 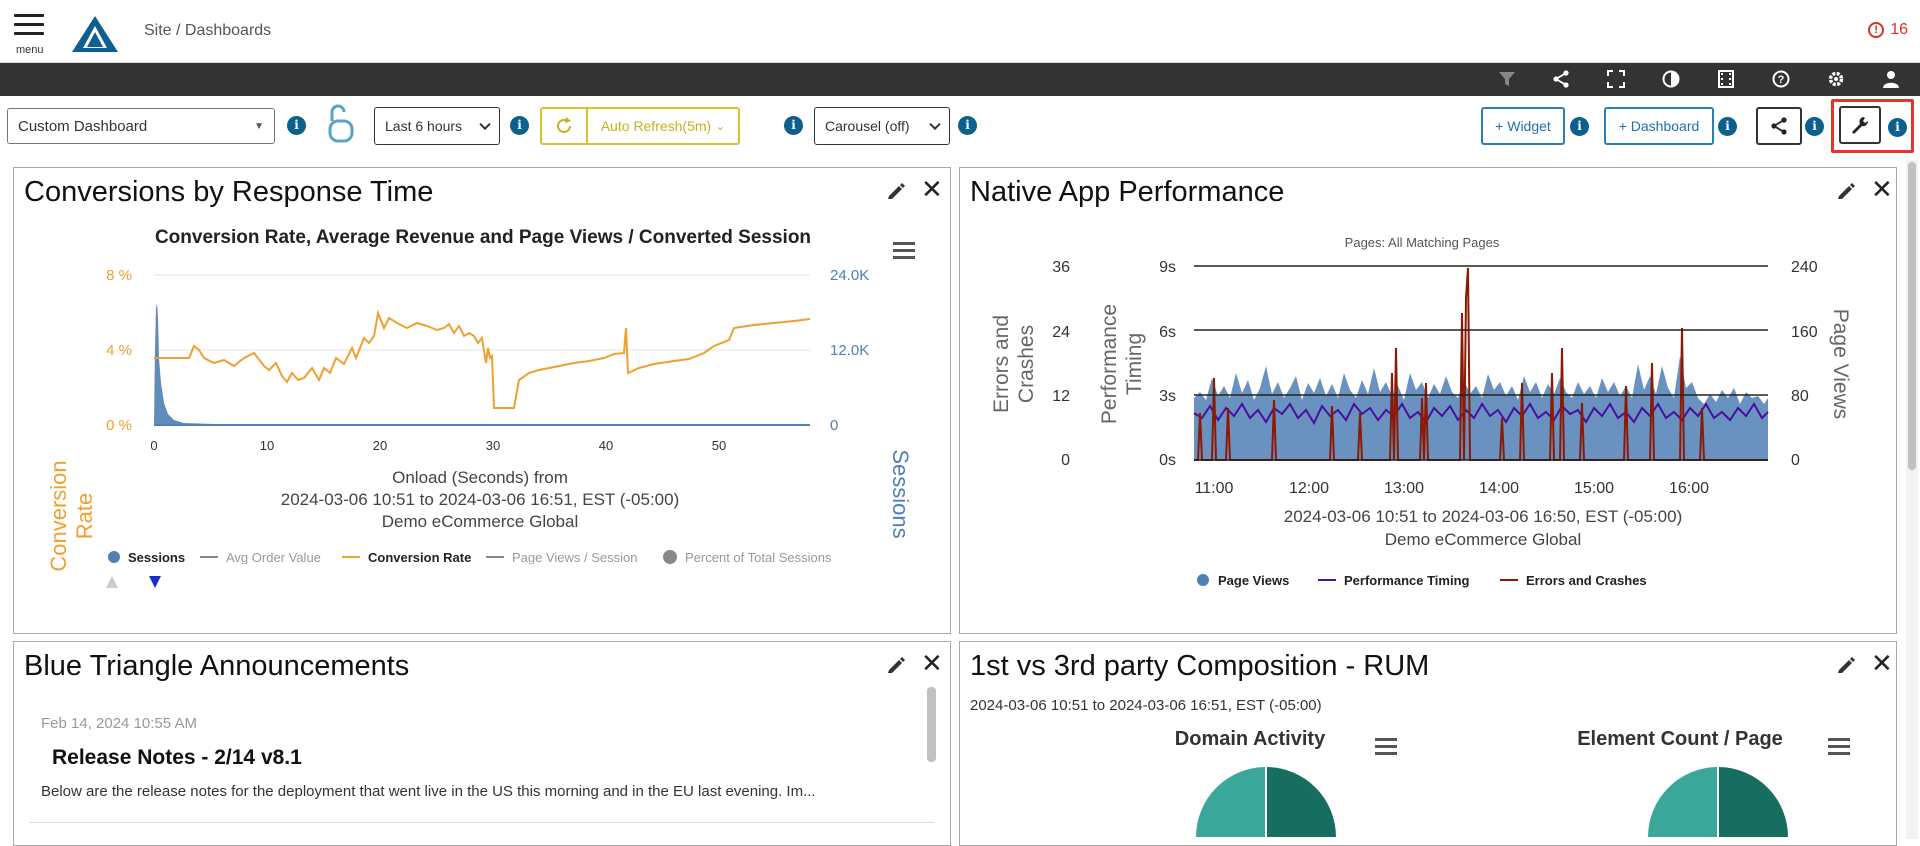 What do you see at coordinates (29, 35) in the screenshot?
I see `menu-button: menu` at bounding box center [29, 35].